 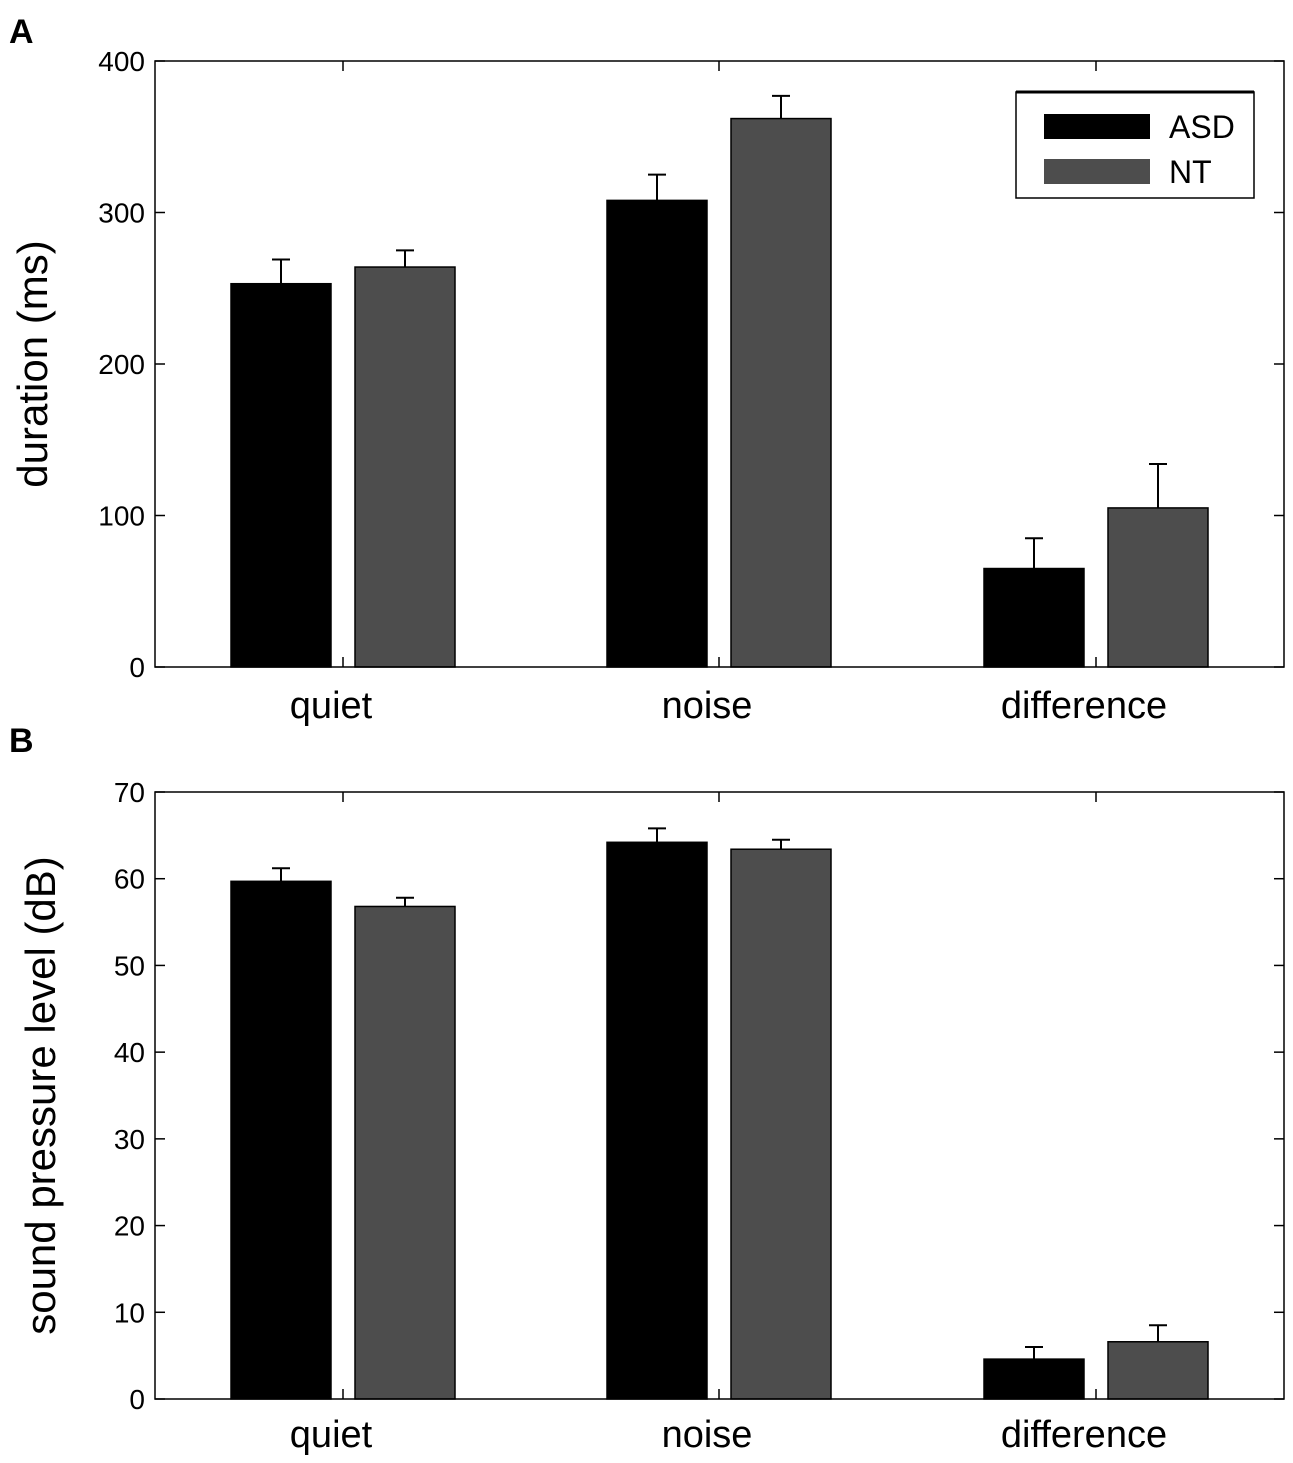 What do you see at coordinates (1097, 126) in the screenshot?
I see `legend-swatch-asd` at bounding box center [1097, 126].